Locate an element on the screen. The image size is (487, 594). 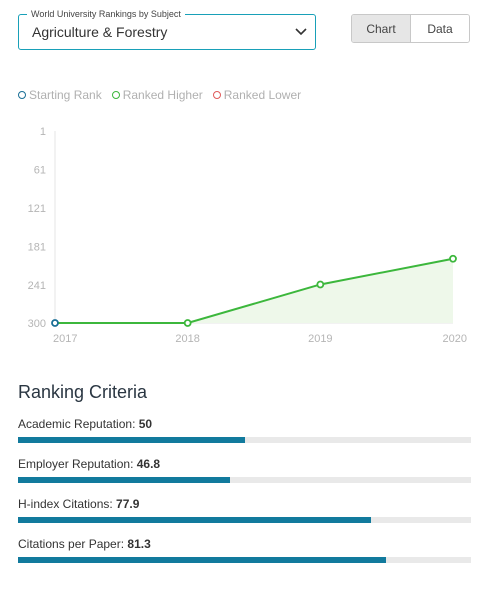
criterion-employer-reputation: Employer Reputation: 46.8 is located at coordinates (244, 469).